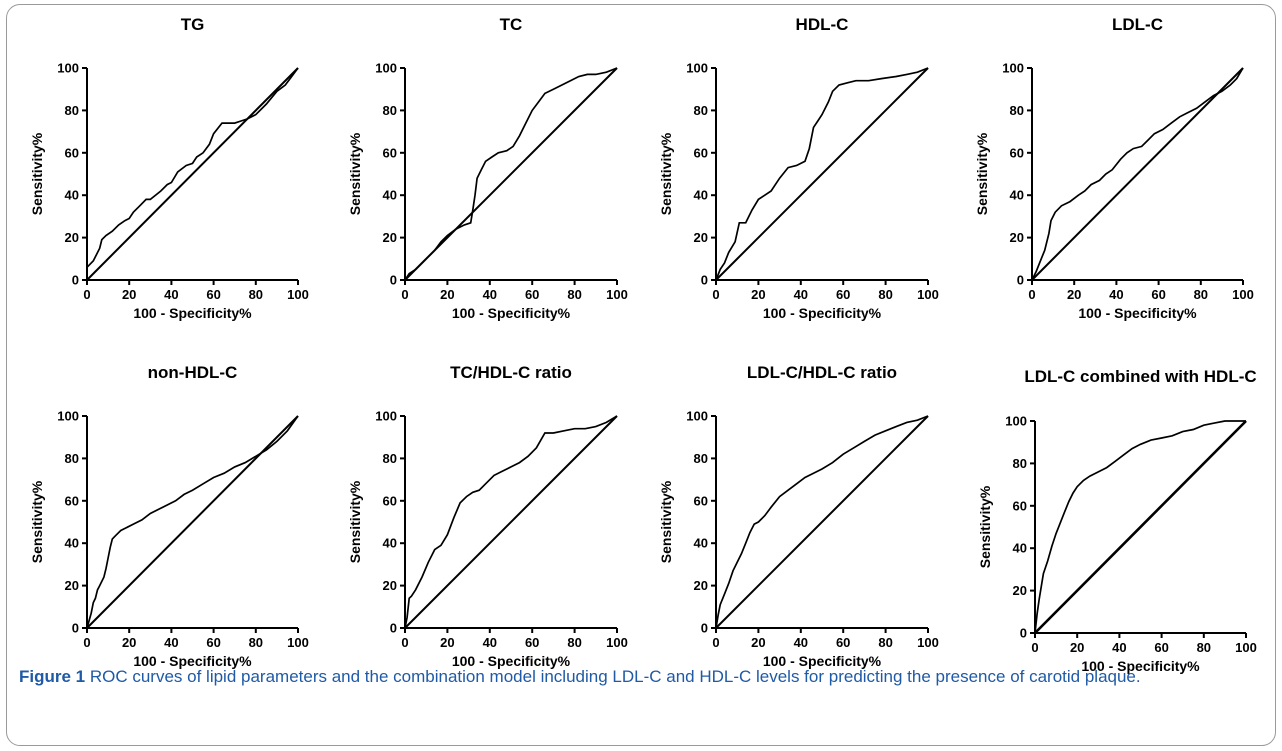 Image resolution: width=1282 pixels, height=751 pixels. Describe the element at coordinates (511, 372) in the screenshot. I see `chart-title: TC/HDL-C ratio` at that location.